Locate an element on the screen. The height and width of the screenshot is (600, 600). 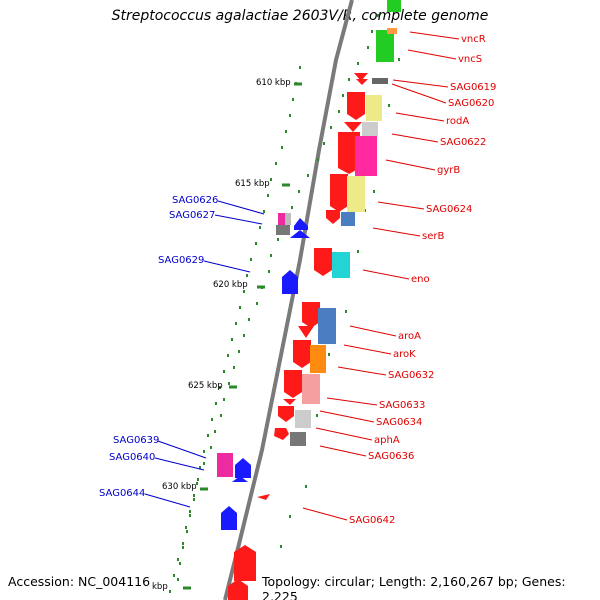
gene-SAG0632 is located at coordinates (302, 354).